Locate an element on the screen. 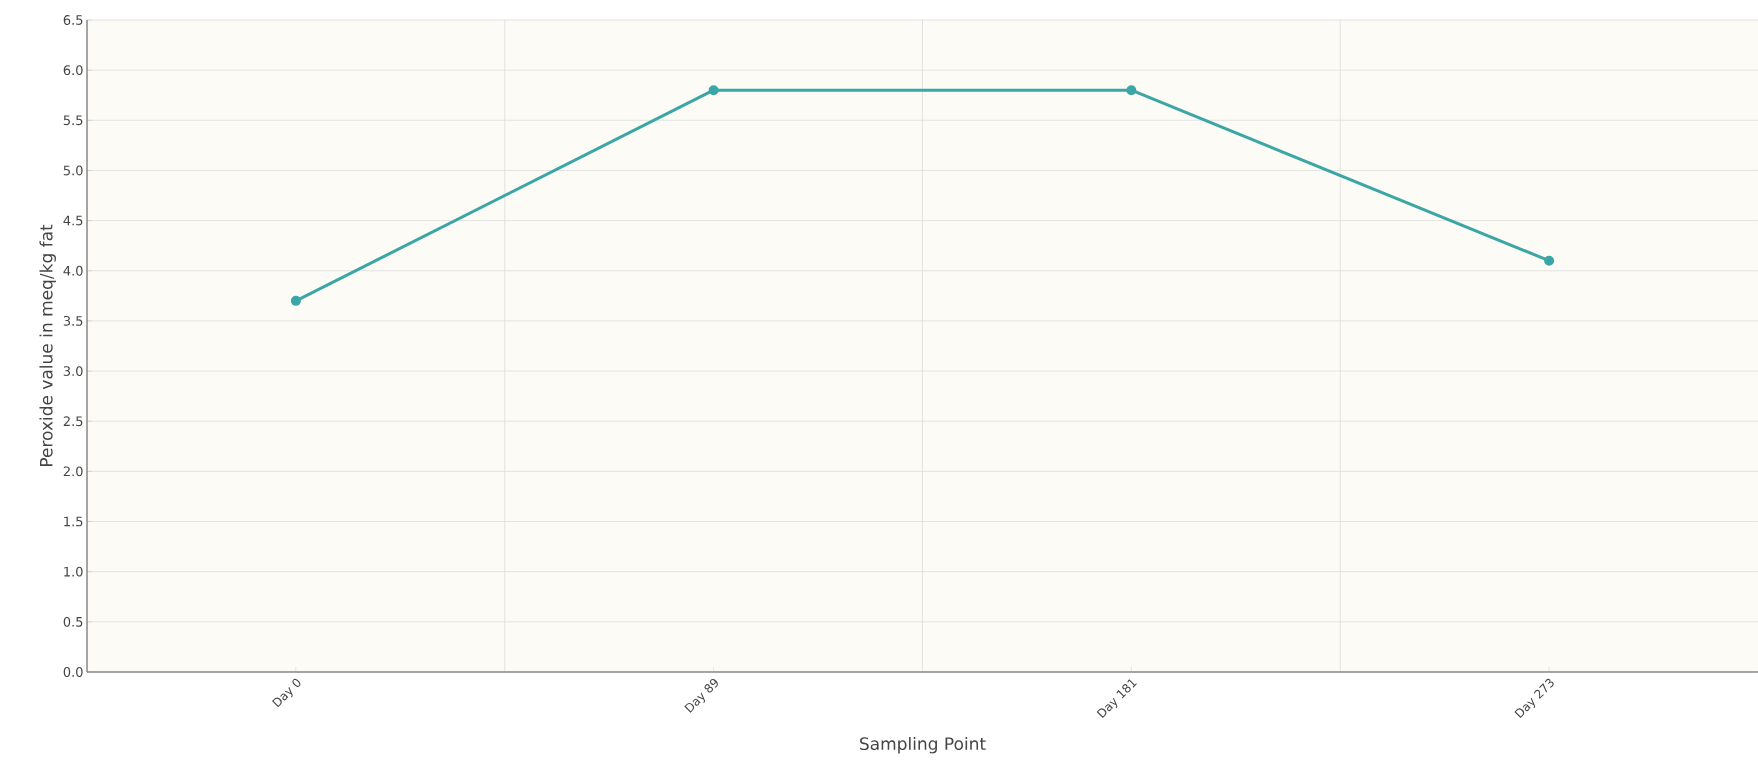 The width and height of the screenshot is (1758, 784). y-tick-label: 0.5 is located at coordinates (73, 621).